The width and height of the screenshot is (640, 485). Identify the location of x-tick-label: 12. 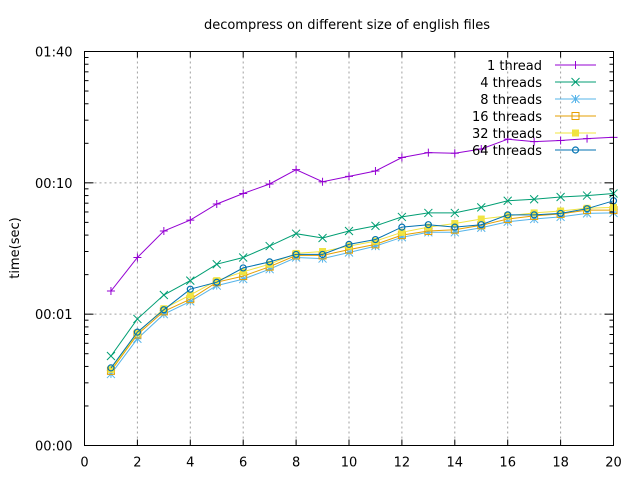
(402, 463).